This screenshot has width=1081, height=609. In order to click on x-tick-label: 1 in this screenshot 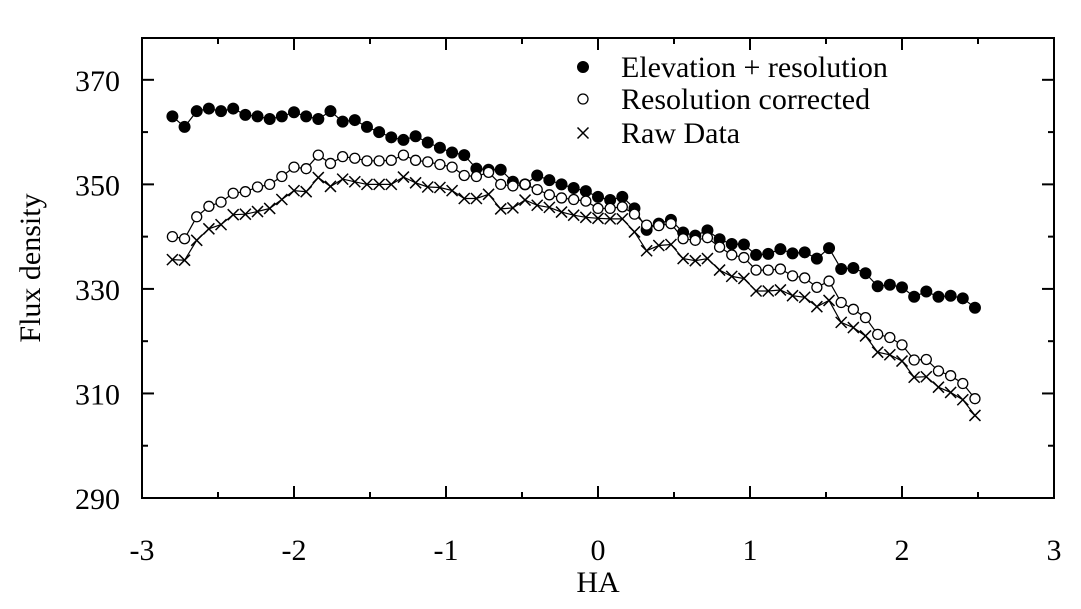, I will do `click(750, 550)`.